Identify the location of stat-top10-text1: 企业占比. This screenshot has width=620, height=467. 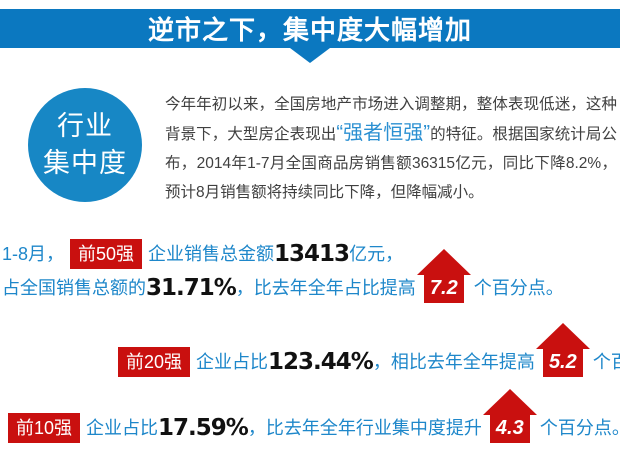
(122, 428).